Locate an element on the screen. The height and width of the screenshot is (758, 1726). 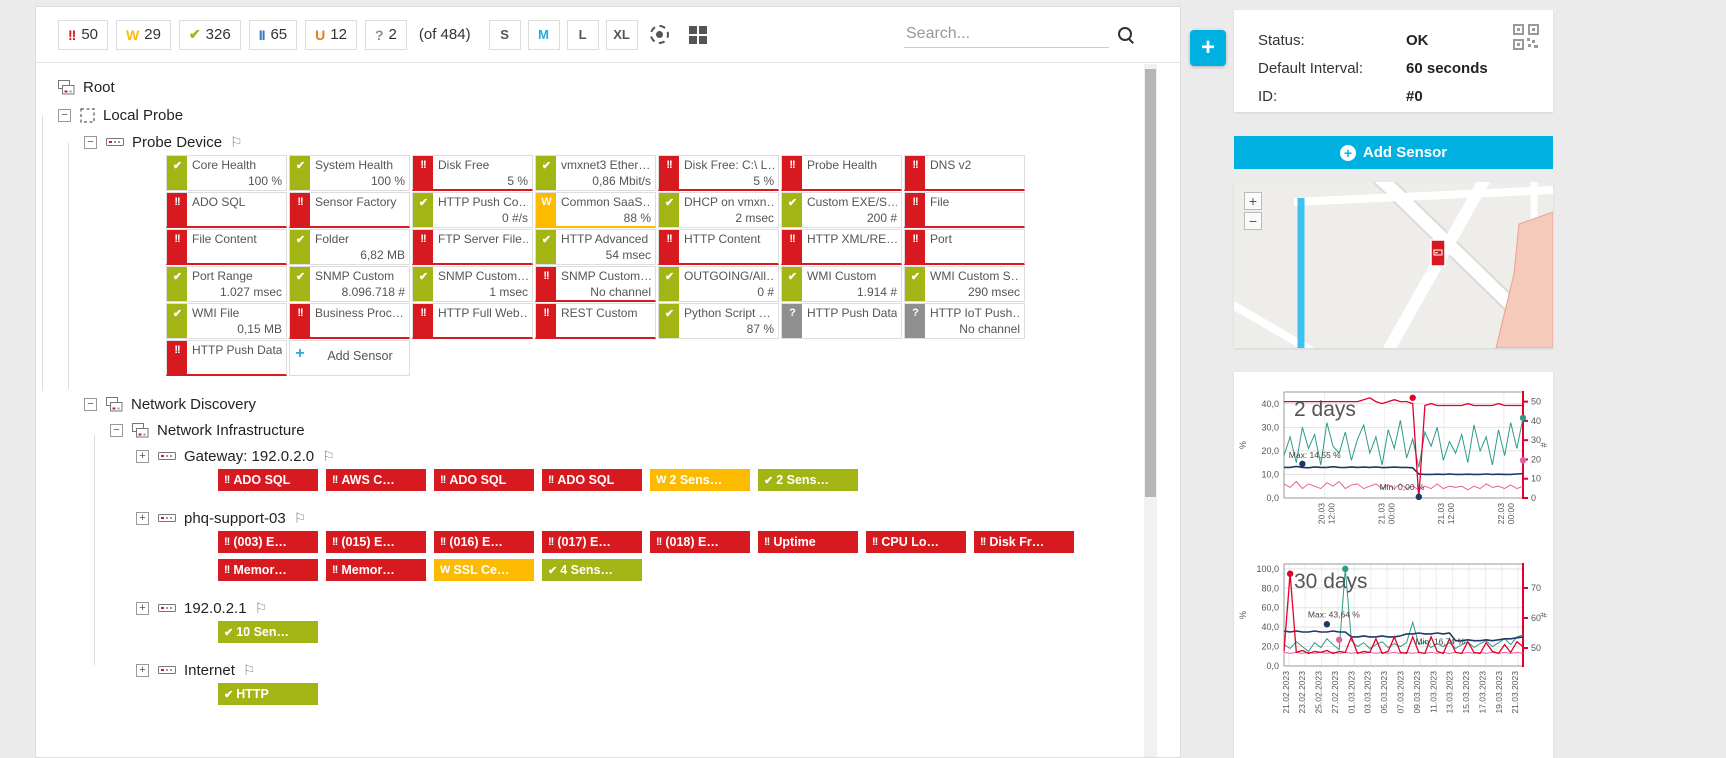
sensor-tile: !! SNMP Custom… No channel is located at coordinates (595, 284).